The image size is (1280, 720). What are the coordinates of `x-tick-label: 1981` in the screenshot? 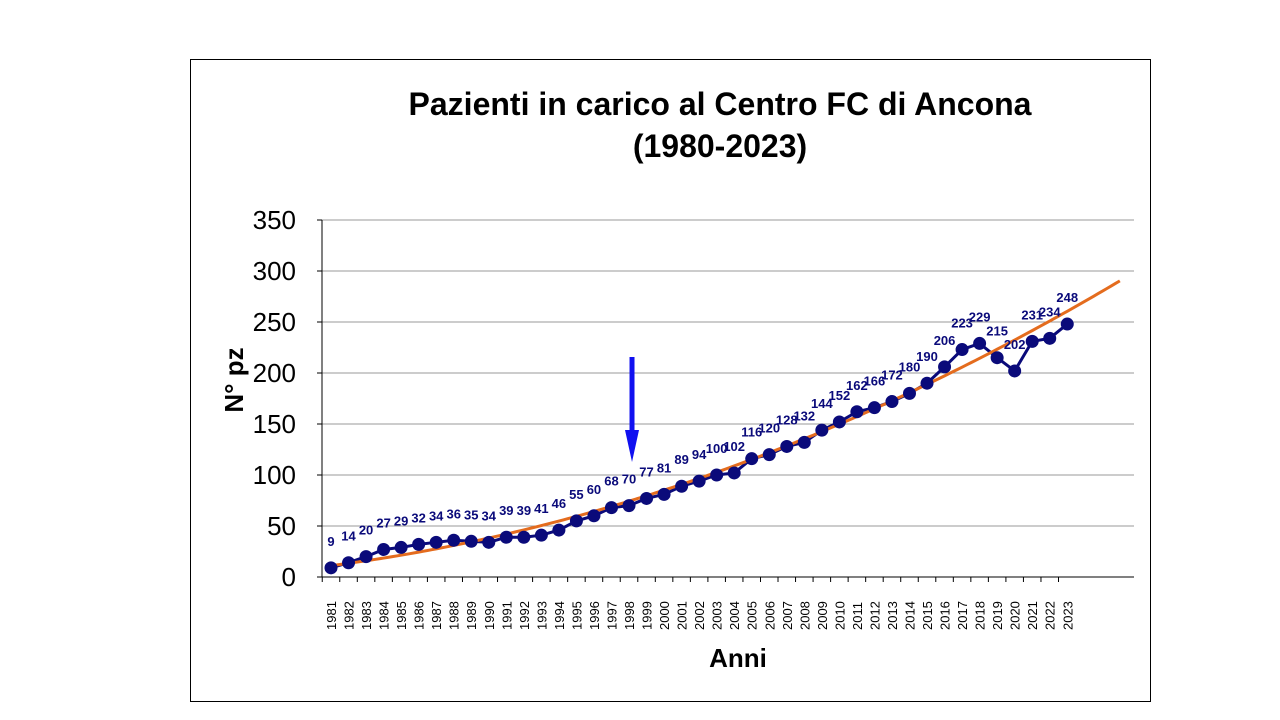 It's located at (331, 615).